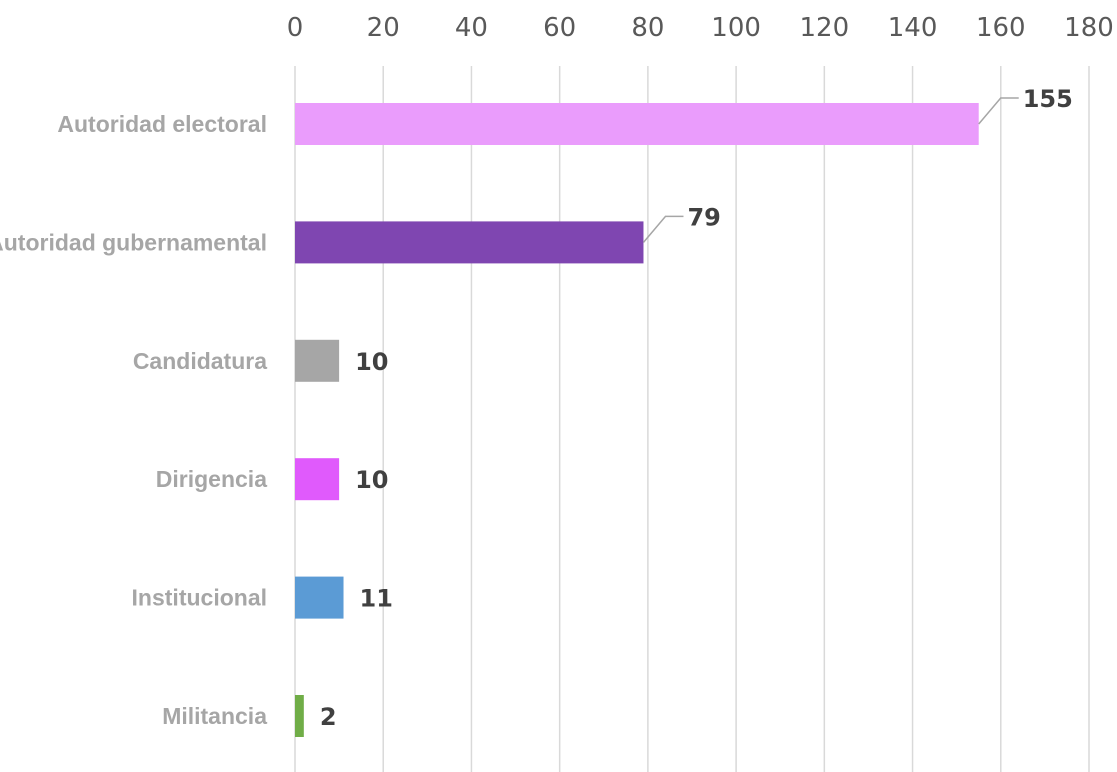  I want to click on x-tick-label: 40, so click(471, 28).